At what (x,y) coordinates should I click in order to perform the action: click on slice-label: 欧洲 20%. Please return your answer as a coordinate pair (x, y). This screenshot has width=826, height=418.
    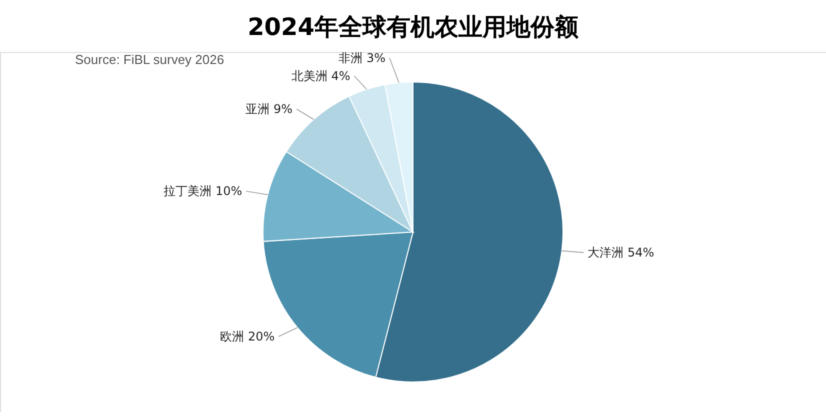
    Looking at the image, I should click on (247, 337).